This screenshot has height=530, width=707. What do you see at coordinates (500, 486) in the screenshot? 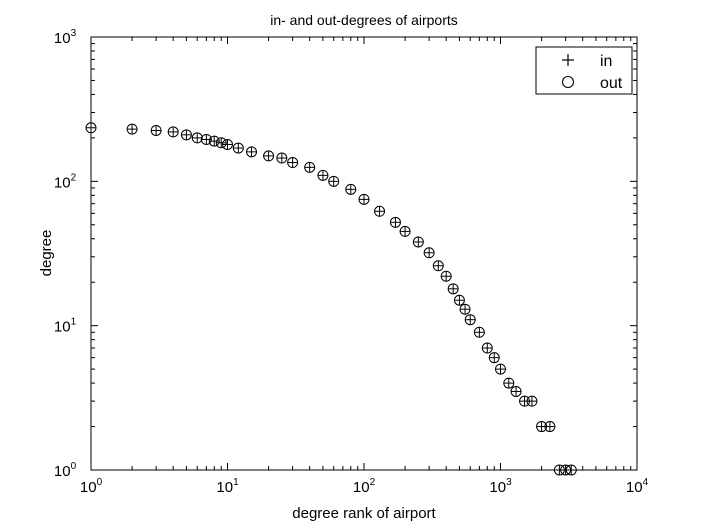
I see `x-tick-label: 10³` at bounding box center [500, 486].